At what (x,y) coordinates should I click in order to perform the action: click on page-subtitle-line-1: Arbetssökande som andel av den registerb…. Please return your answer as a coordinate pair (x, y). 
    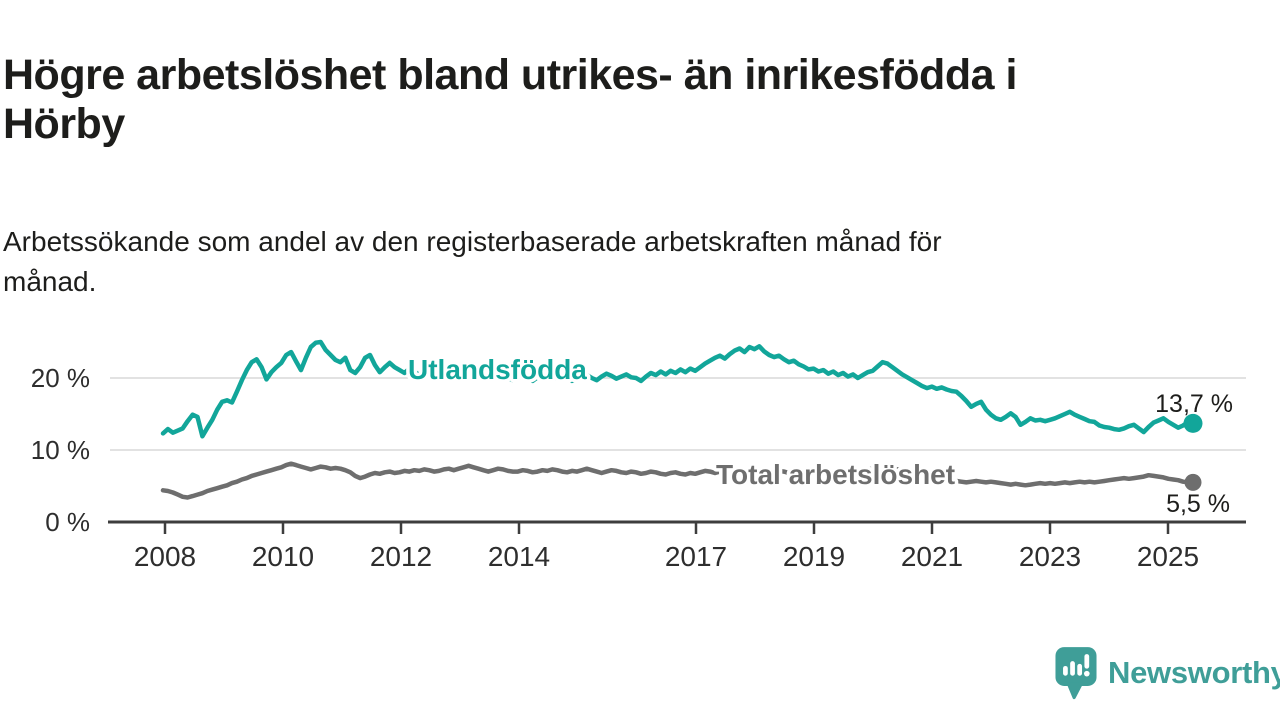
    Looking at the image, I should click on (472, 241).